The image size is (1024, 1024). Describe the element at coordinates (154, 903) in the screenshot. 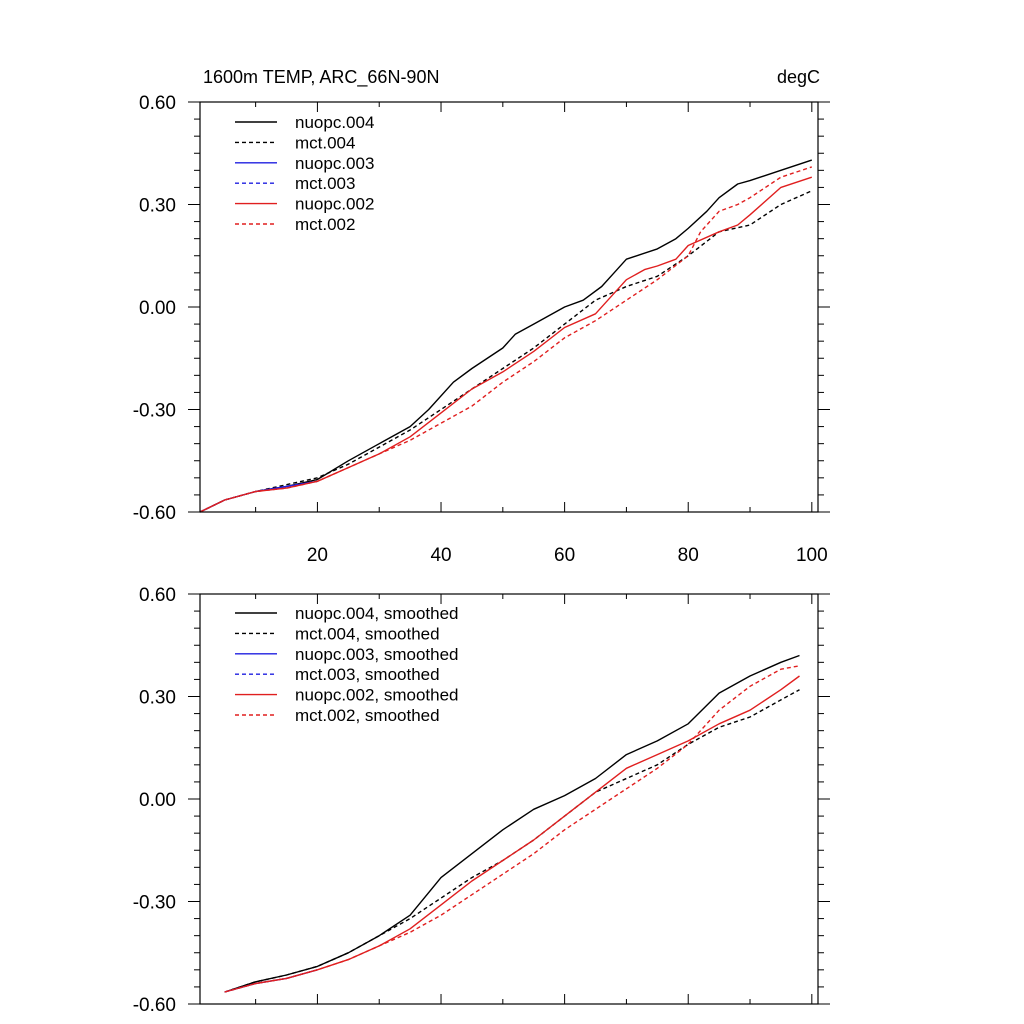

I see `bot-y-tick-label: -0.30` at that location.